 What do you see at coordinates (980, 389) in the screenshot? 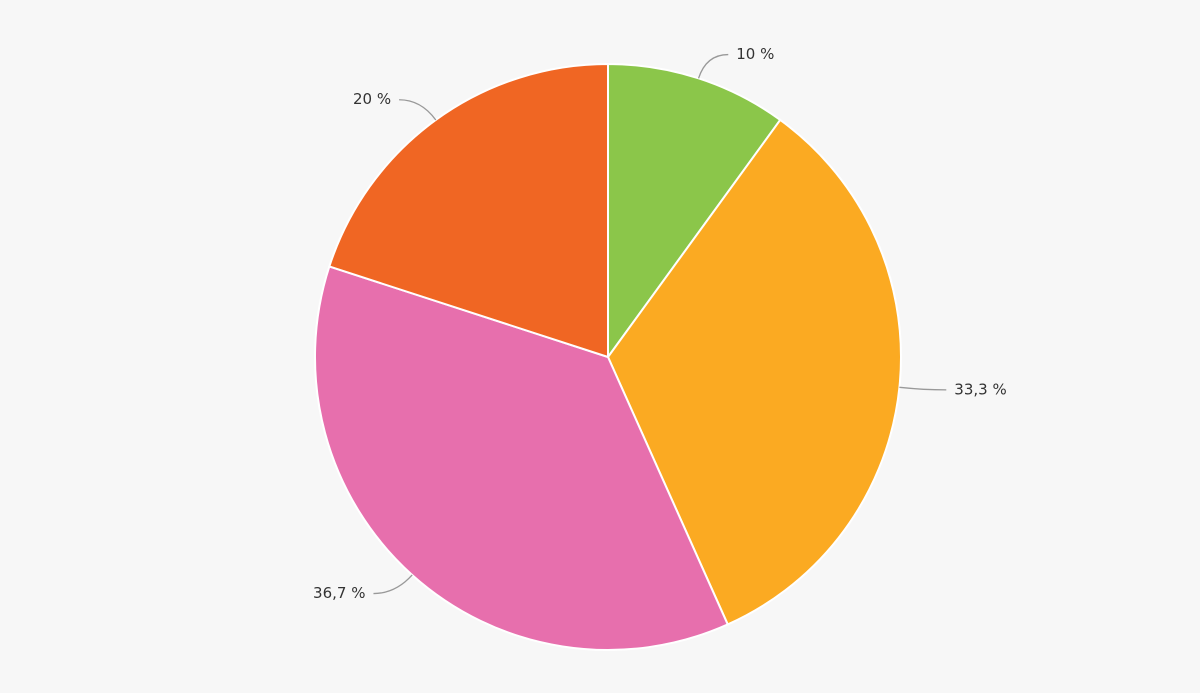
I see `data-label: 33,3 %` at bounding box center [980, 389].